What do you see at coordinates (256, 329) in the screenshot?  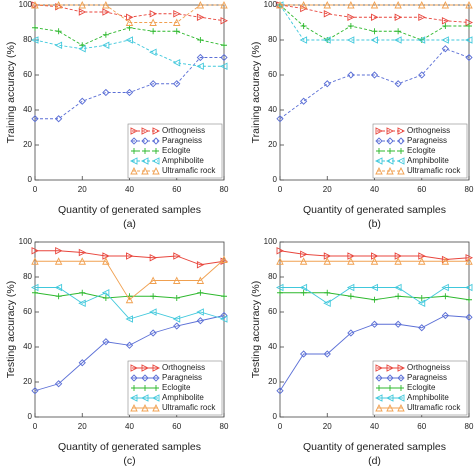 I see `y-axis-label: Testing accuracy (%)` at bounding box center [256, 329].